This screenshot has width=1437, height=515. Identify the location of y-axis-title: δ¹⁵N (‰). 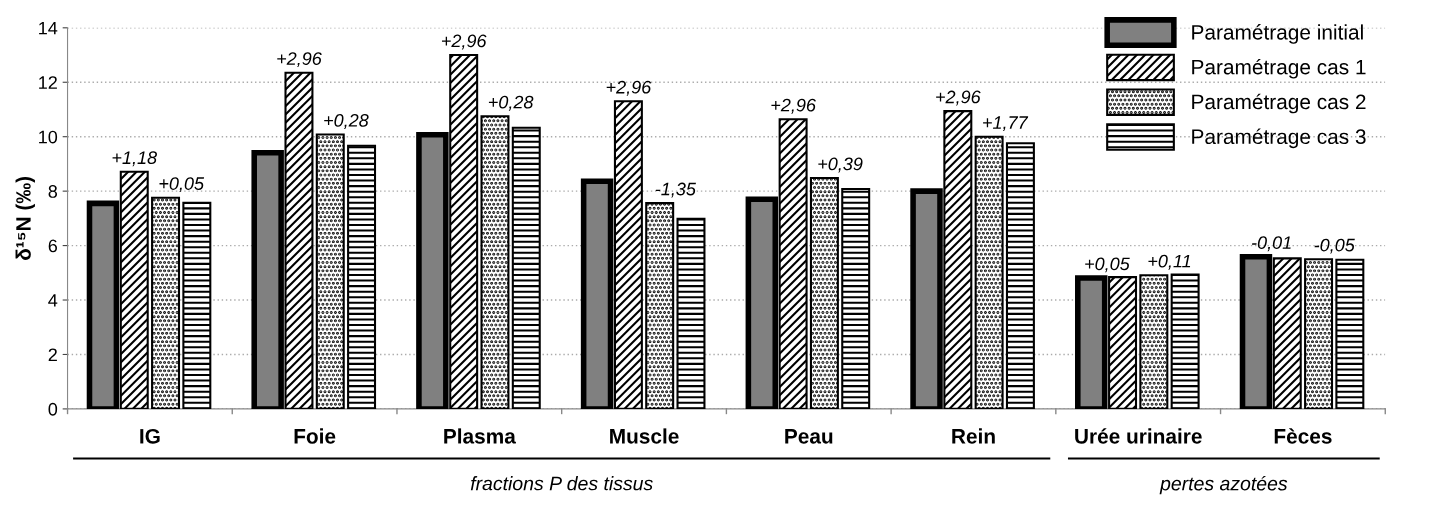
(25, 218).